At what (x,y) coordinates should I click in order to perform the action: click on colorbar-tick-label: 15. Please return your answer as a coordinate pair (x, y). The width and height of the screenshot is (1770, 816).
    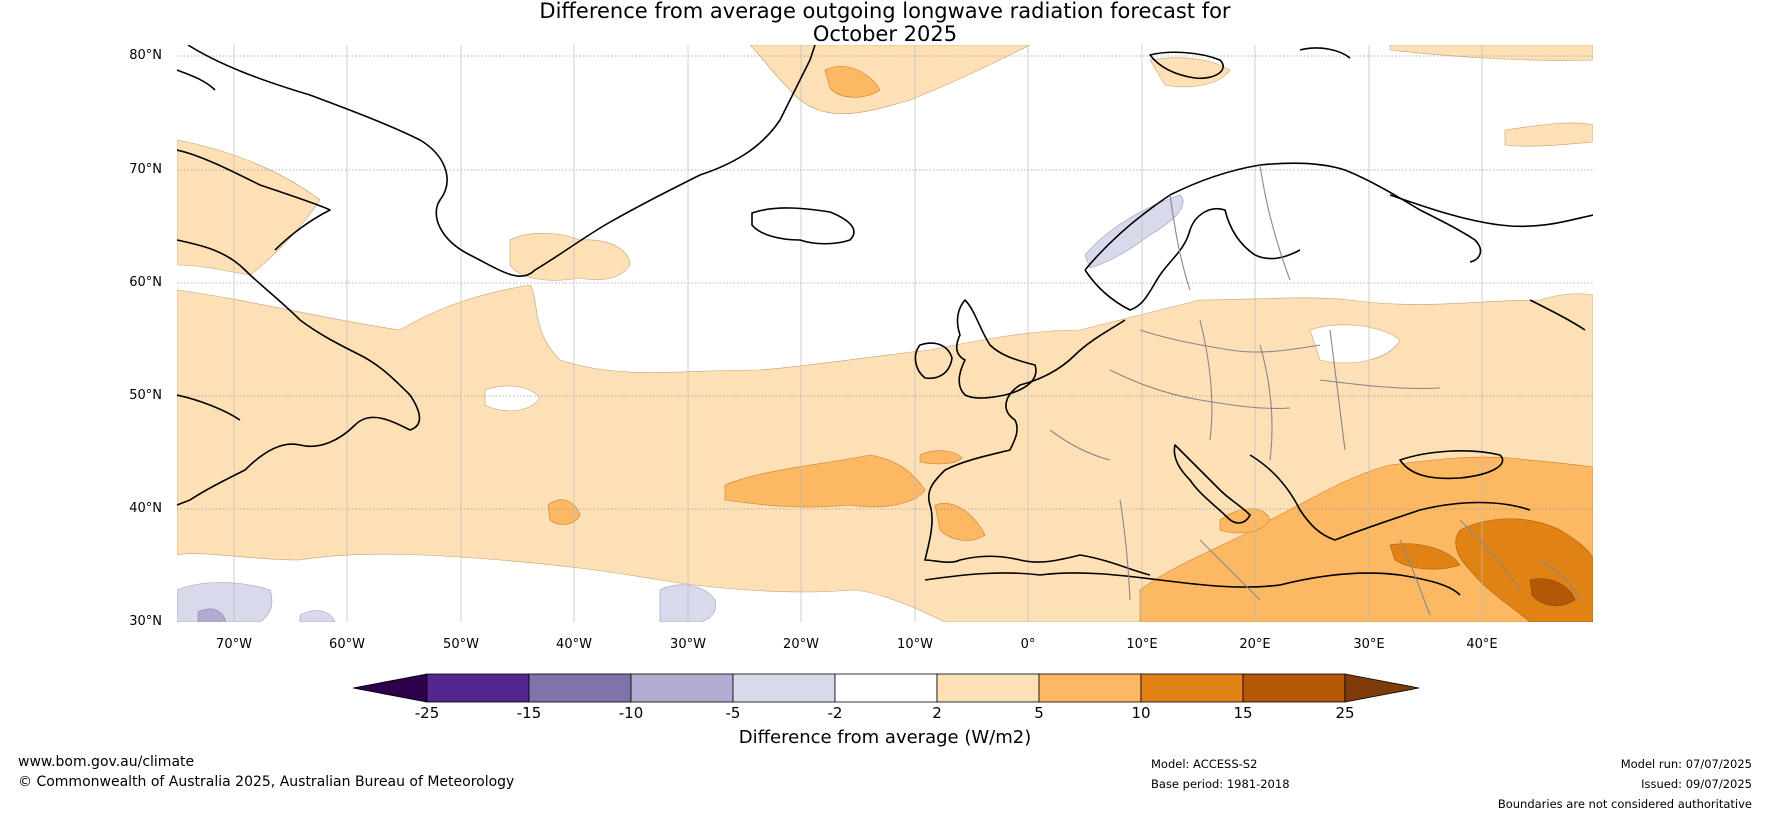
    Looking at the image, I should click on (1243, 713).